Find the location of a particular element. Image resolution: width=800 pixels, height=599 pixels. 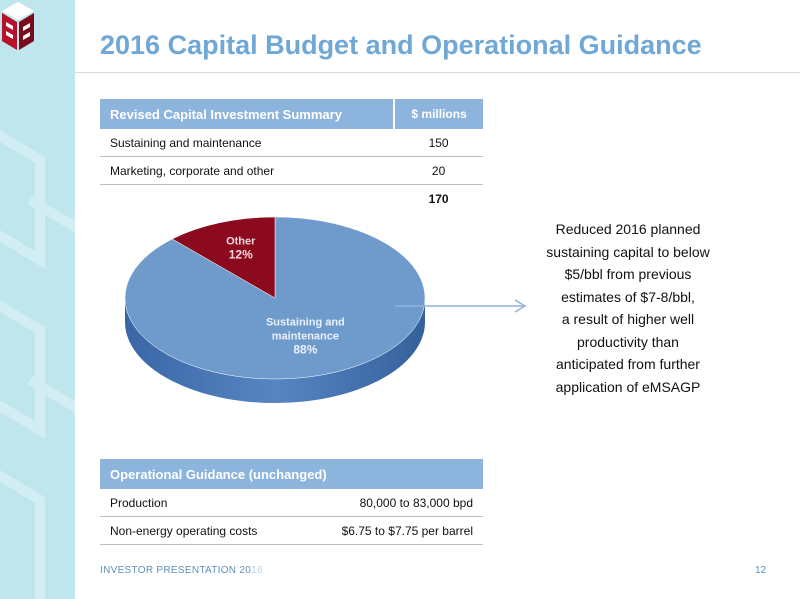

row-value: 150 is located at coordinates (438, 143).